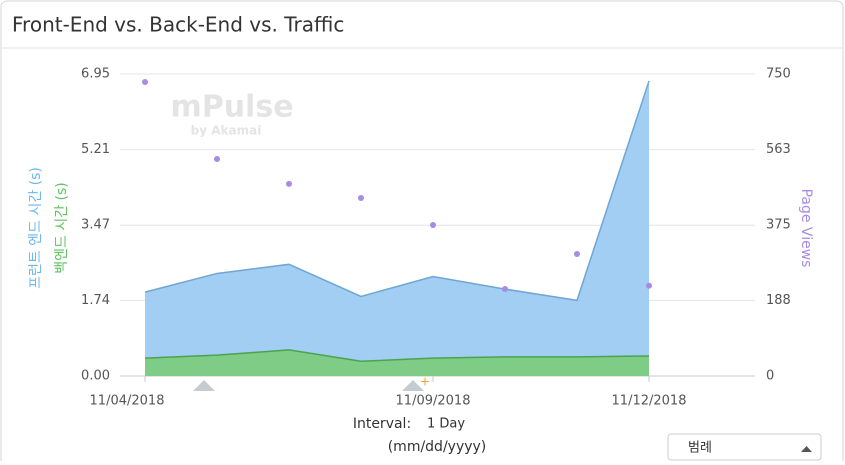 This screenshot has width=845, height=465. Describe the element at coordinates (433, 401) in the screenshot. I see `x-tick-label: 11/09/2018` at that location.